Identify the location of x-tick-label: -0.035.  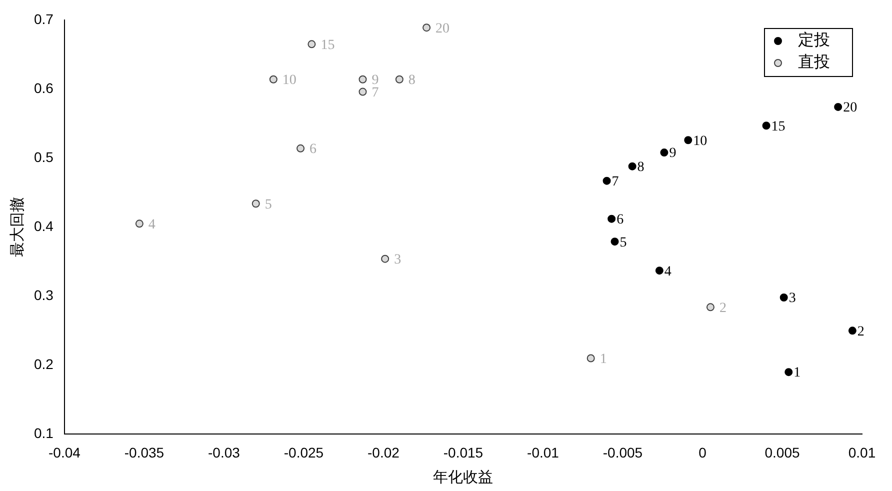
(144, 452).